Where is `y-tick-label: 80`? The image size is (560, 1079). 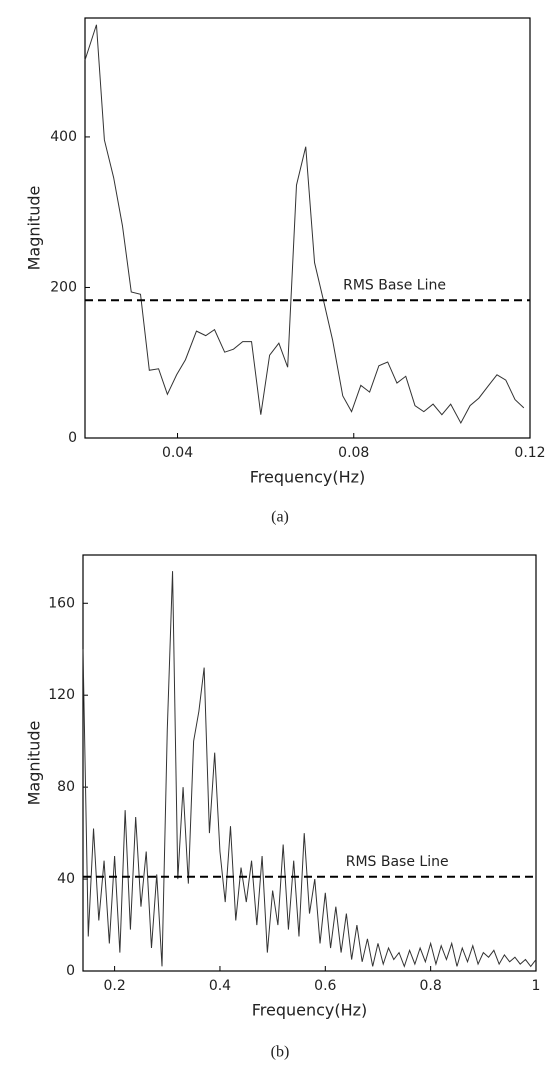
y-tick-label: 80 is located at coordinates (66, 787).